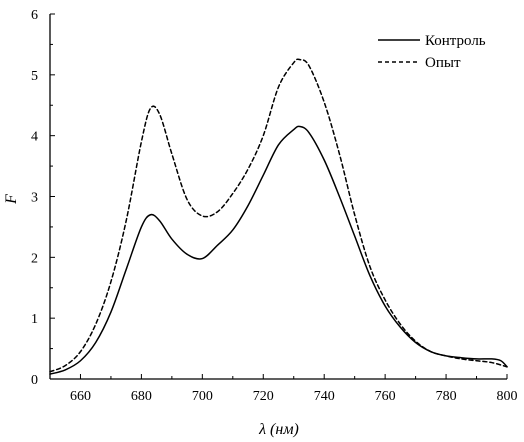  Describe the element at coordinates (11, 199) in the screenshot. I see `y-axis-title: F` at that location.